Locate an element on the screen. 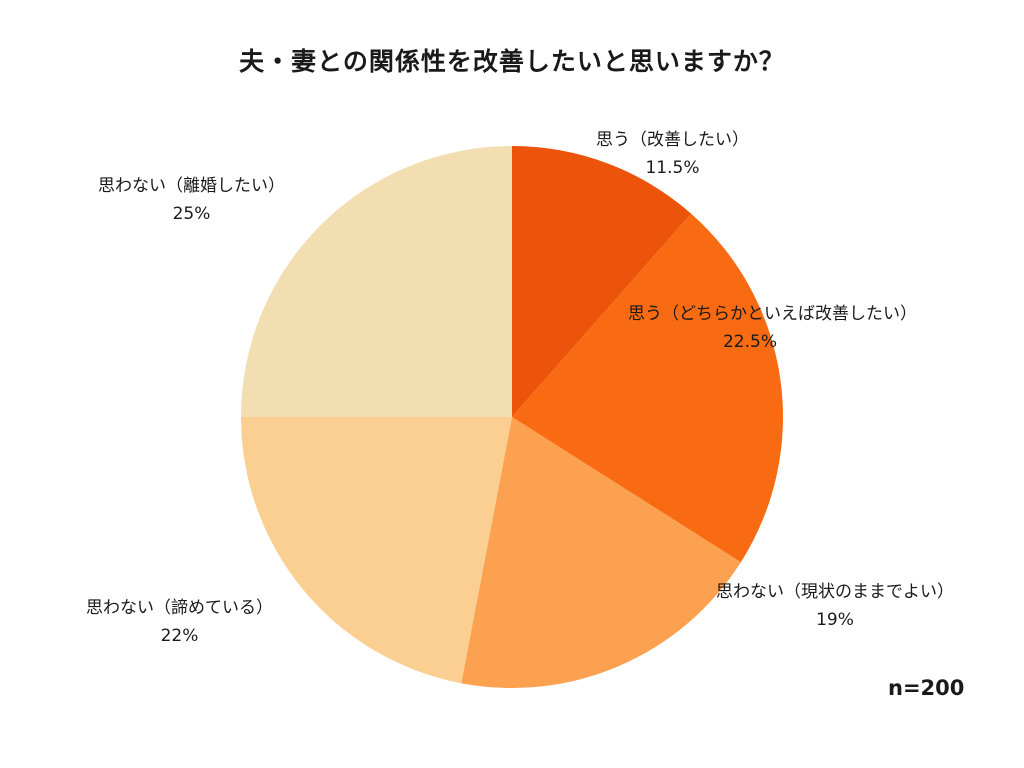 This screenshot has width=1024, height=768. slice-label-kaizen: 思う（改善したい） 11.5% is located at coordinates (672, 154).